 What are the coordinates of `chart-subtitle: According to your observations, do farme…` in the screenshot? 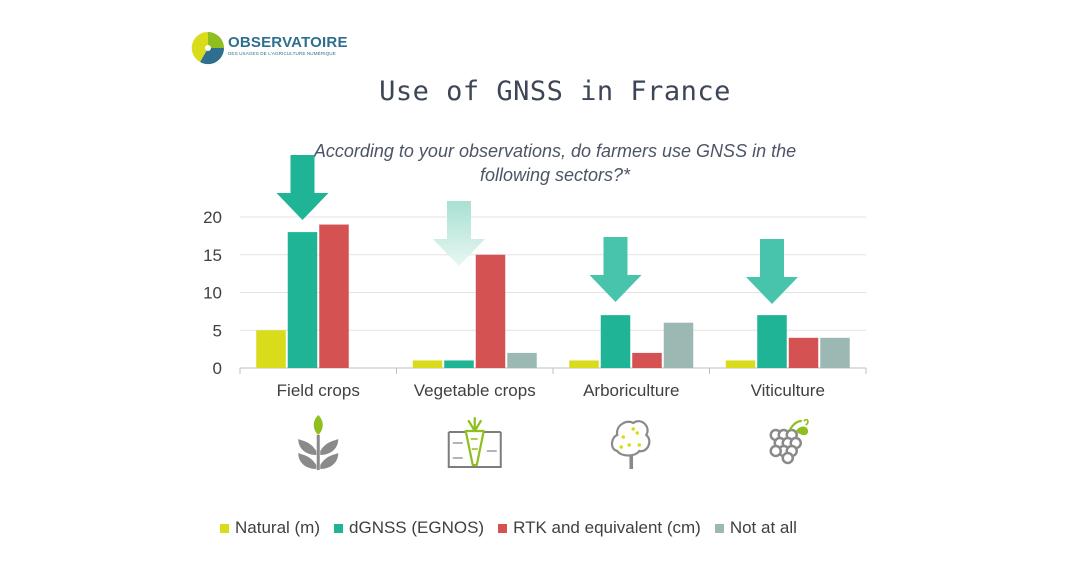 It's located at (555, 163).